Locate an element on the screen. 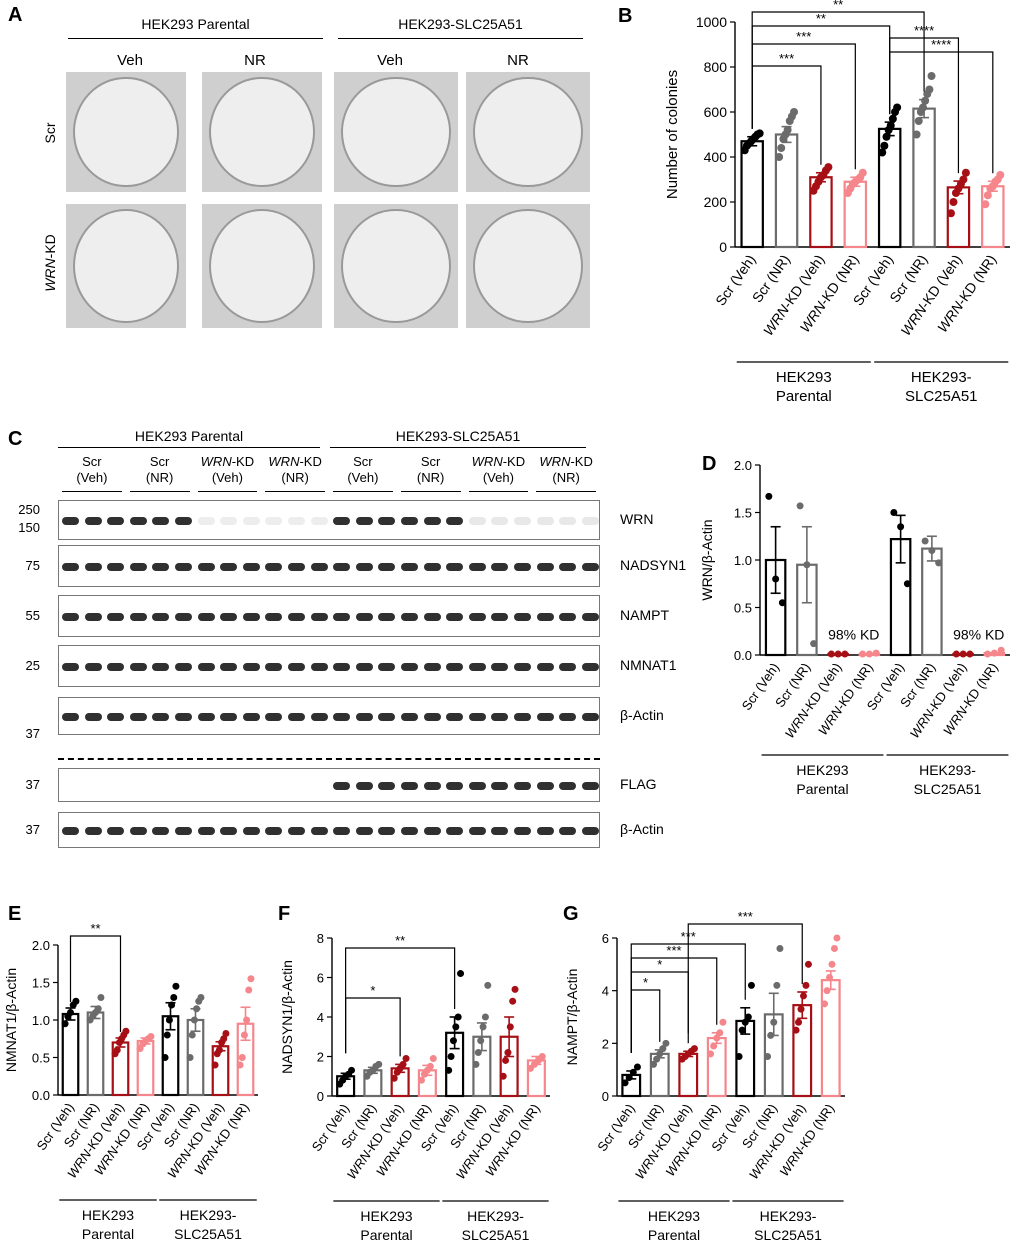  y-tick-label: 4 is located at coordinates (320, 1017).